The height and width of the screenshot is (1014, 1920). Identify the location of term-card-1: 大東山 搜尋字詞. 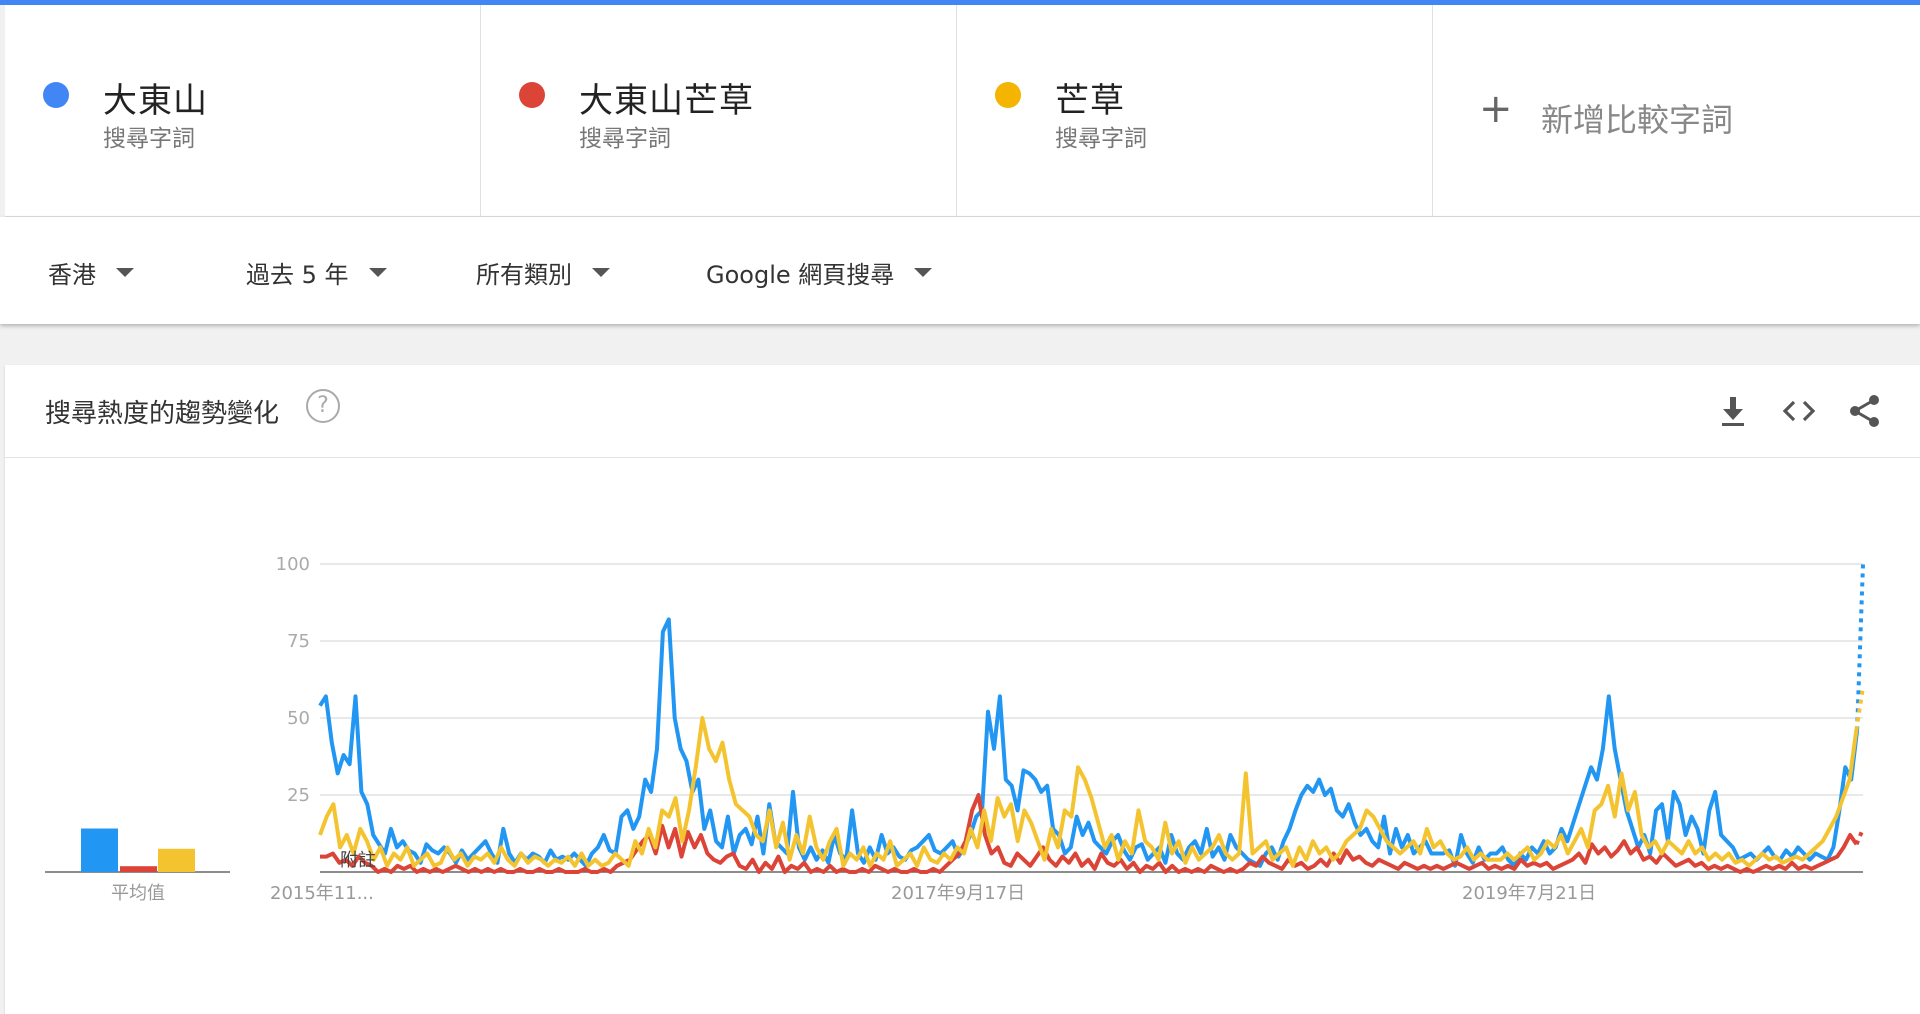
(243, 110).